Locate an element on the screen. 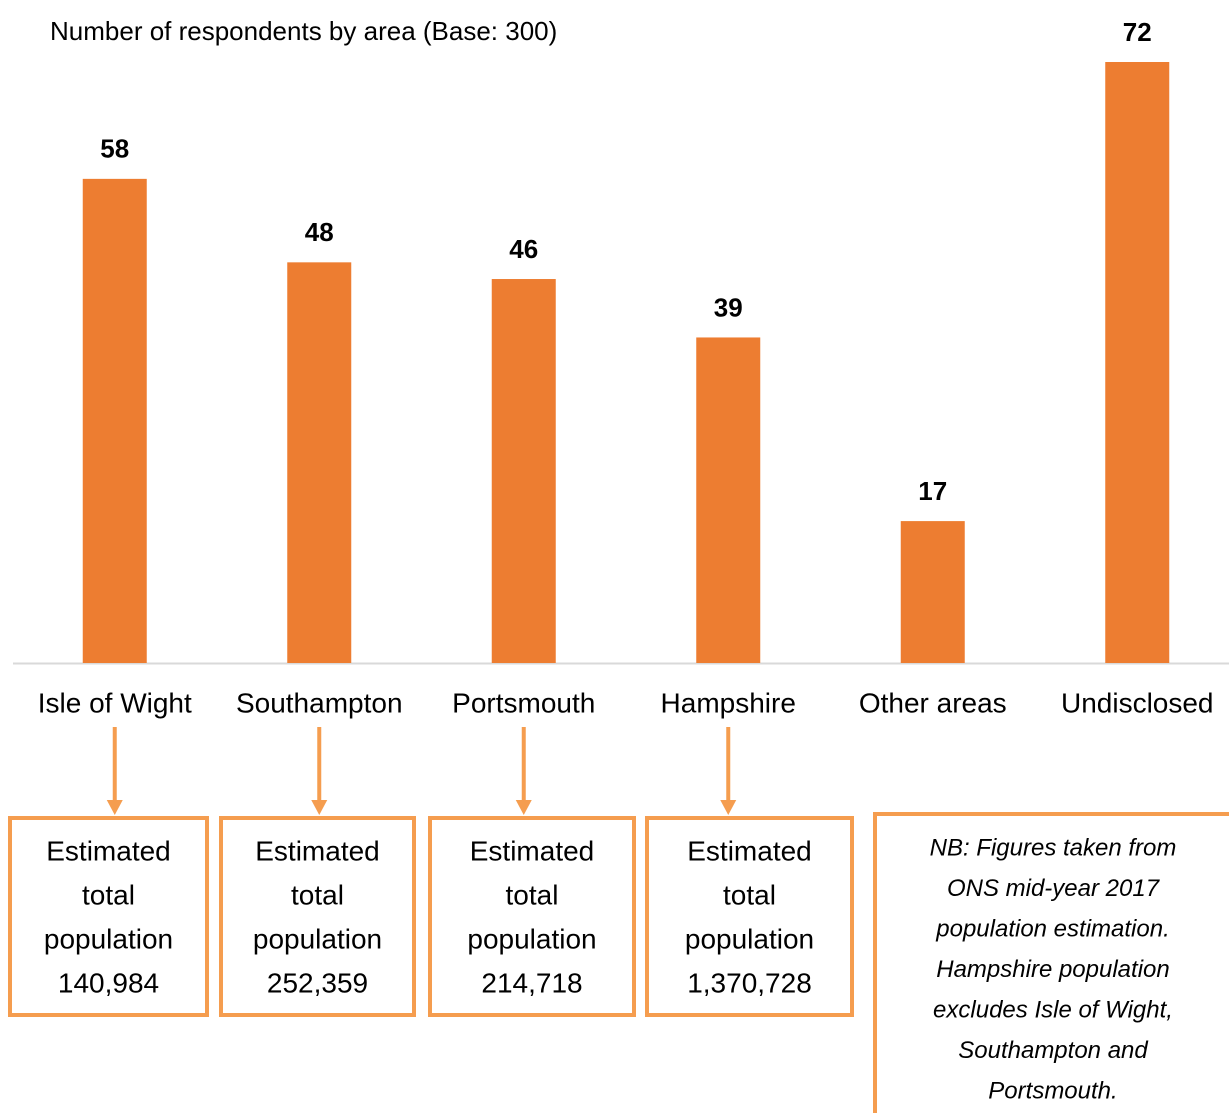  note-text: Hampshire population is located at coordinates (1052, 969).